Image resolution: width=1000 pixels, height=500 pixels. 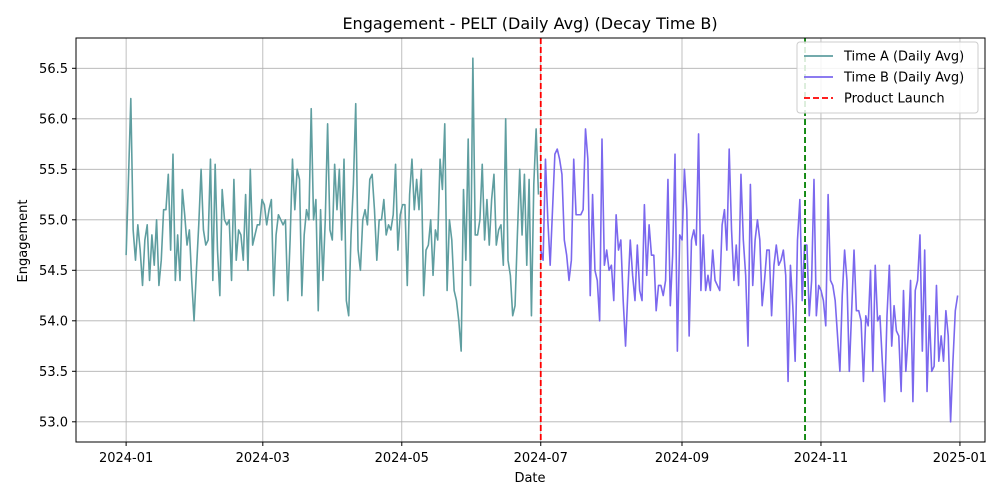 I want to click on legend-label: Product Launch, so click(x=894, y=99).